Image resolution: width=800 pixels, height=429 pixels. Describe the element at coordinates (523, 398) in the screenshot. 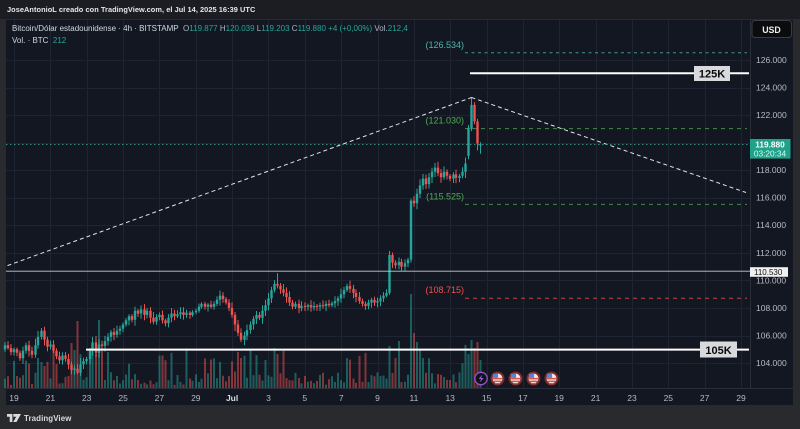

I see `svg-text: 17` at that location.